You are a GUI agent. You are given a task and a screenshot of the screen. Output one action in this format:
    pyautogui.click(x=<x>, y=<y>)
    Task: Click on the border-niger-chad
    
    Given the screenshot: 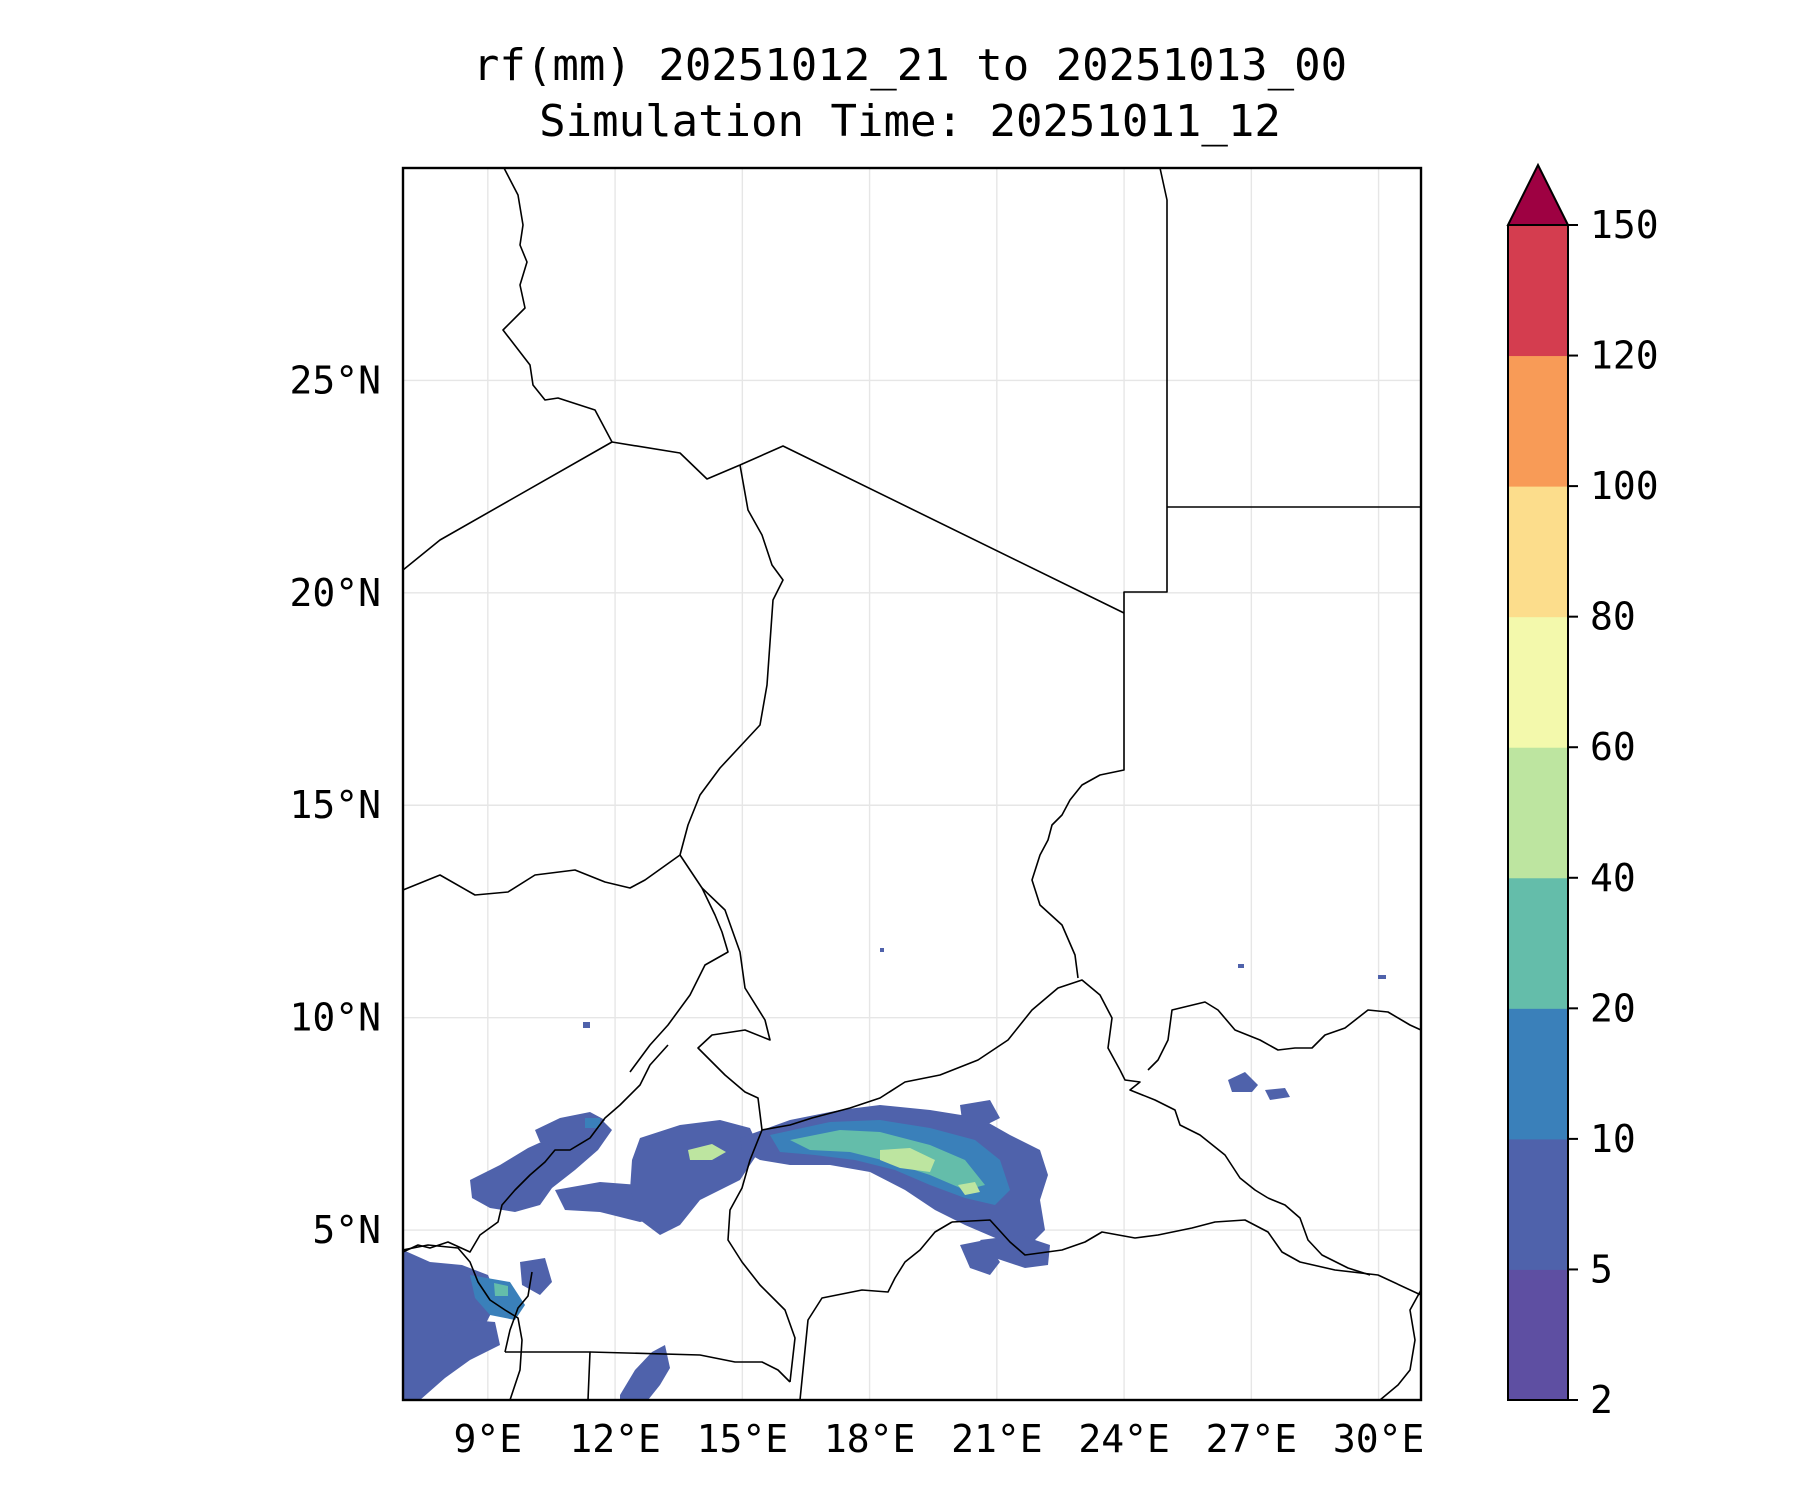 What is the action you would take?
    pyautogui.click(x=731, y=660)
    